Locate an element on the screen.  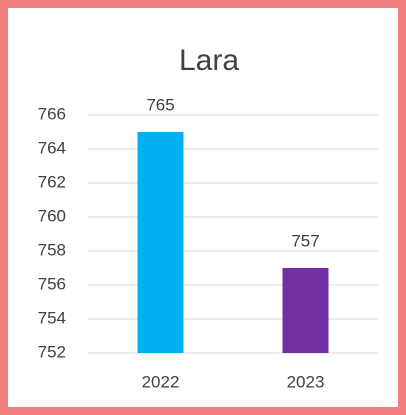
x-tick-label: 2023 is located at coordinates (306, 381).